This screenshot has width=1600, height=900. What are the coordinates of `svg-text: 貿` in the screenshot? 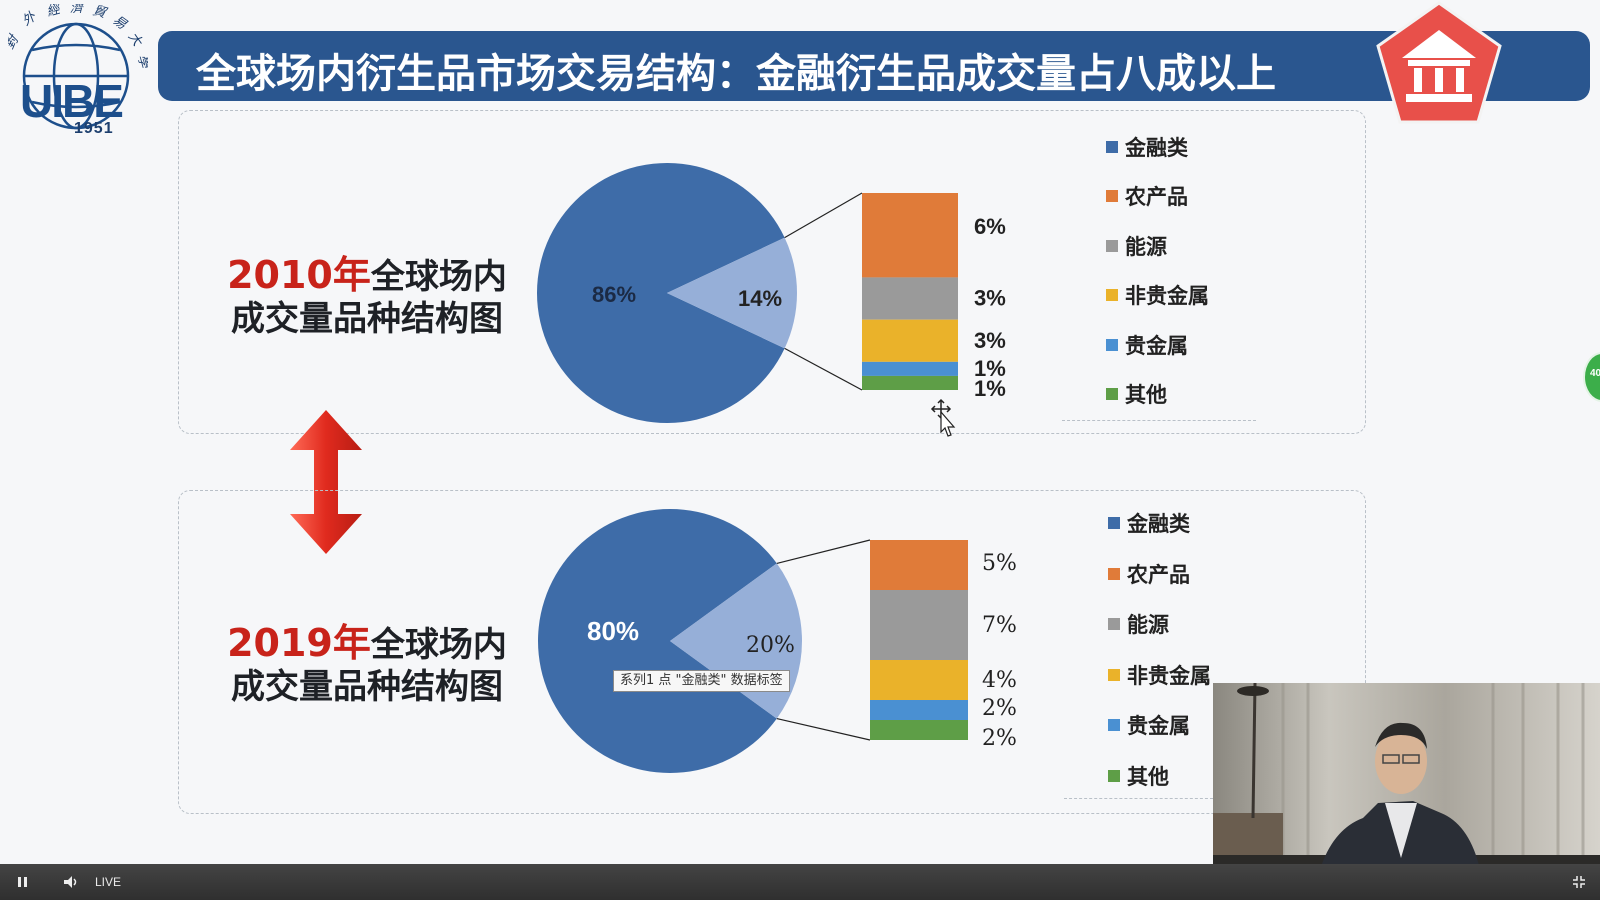 It's located at (100, 13).